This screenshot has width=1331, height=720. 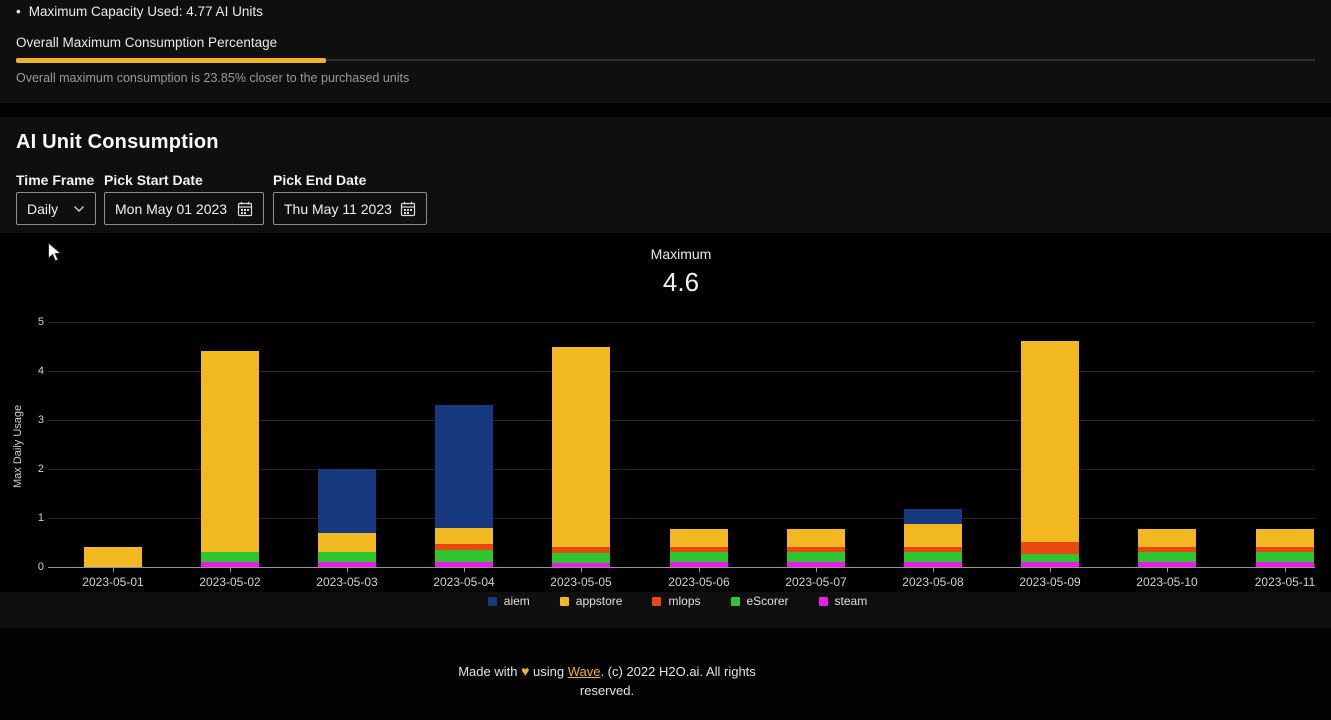 What do you see at coordinates (581, 582) in the screenshot?
I see `x-tick-label: 2023-05-05` at bounding box center [581, 582].